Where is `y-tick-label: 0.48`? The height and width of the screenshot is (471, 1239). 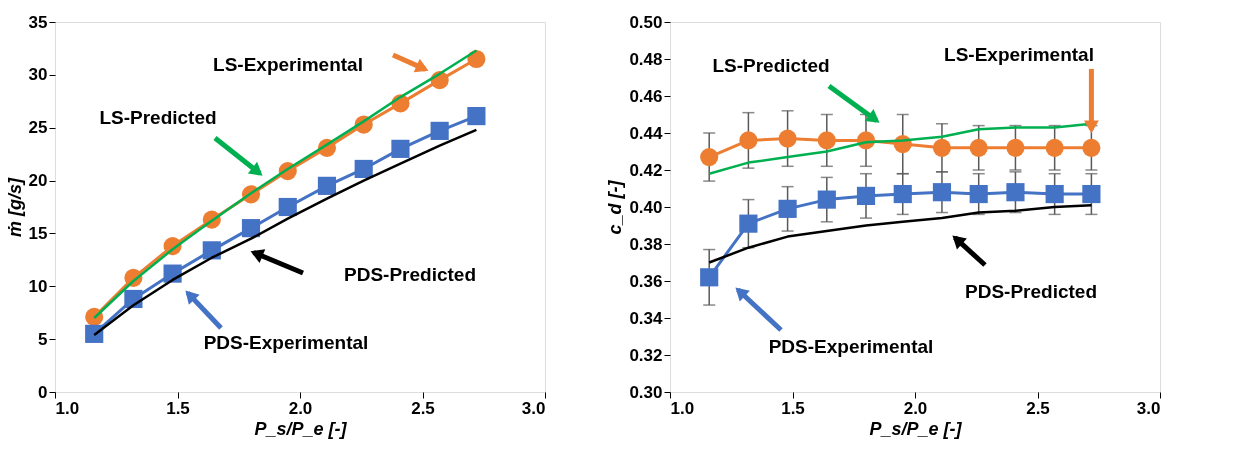 y-tick-label: 0.48 is located at coordinates (646, 59).